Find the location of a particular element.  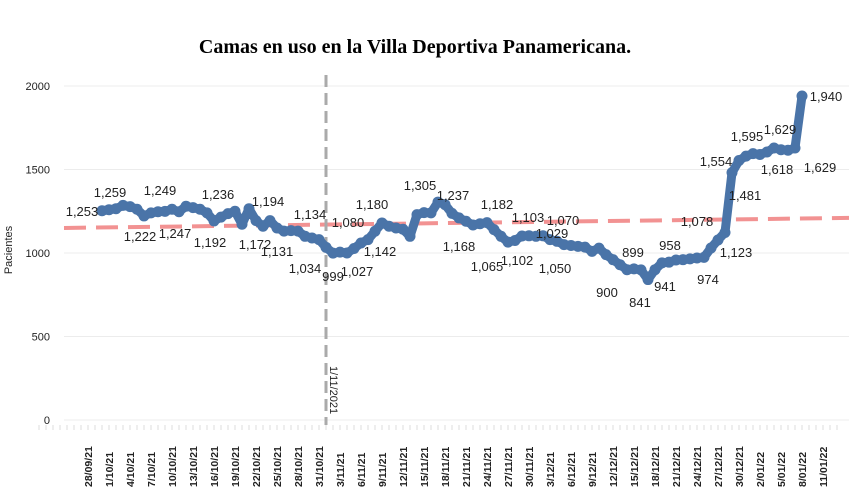

x-tick-label: 15/12/21 is located at coordinates (635, 466).